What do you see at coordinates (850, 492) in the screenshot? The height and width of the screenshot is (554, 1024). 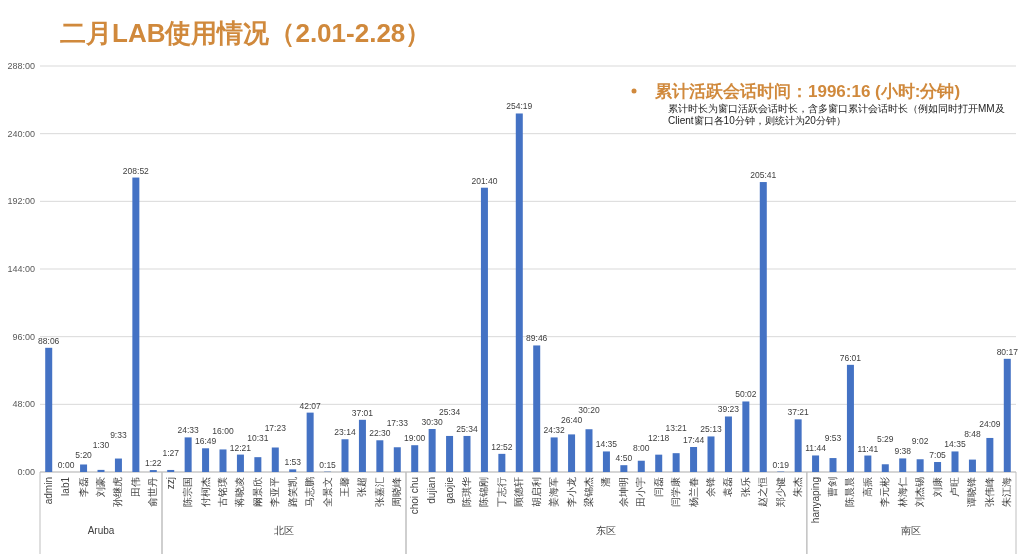 I see `x-tick-label: 陈晨晨` at bounding box center [850, 492].